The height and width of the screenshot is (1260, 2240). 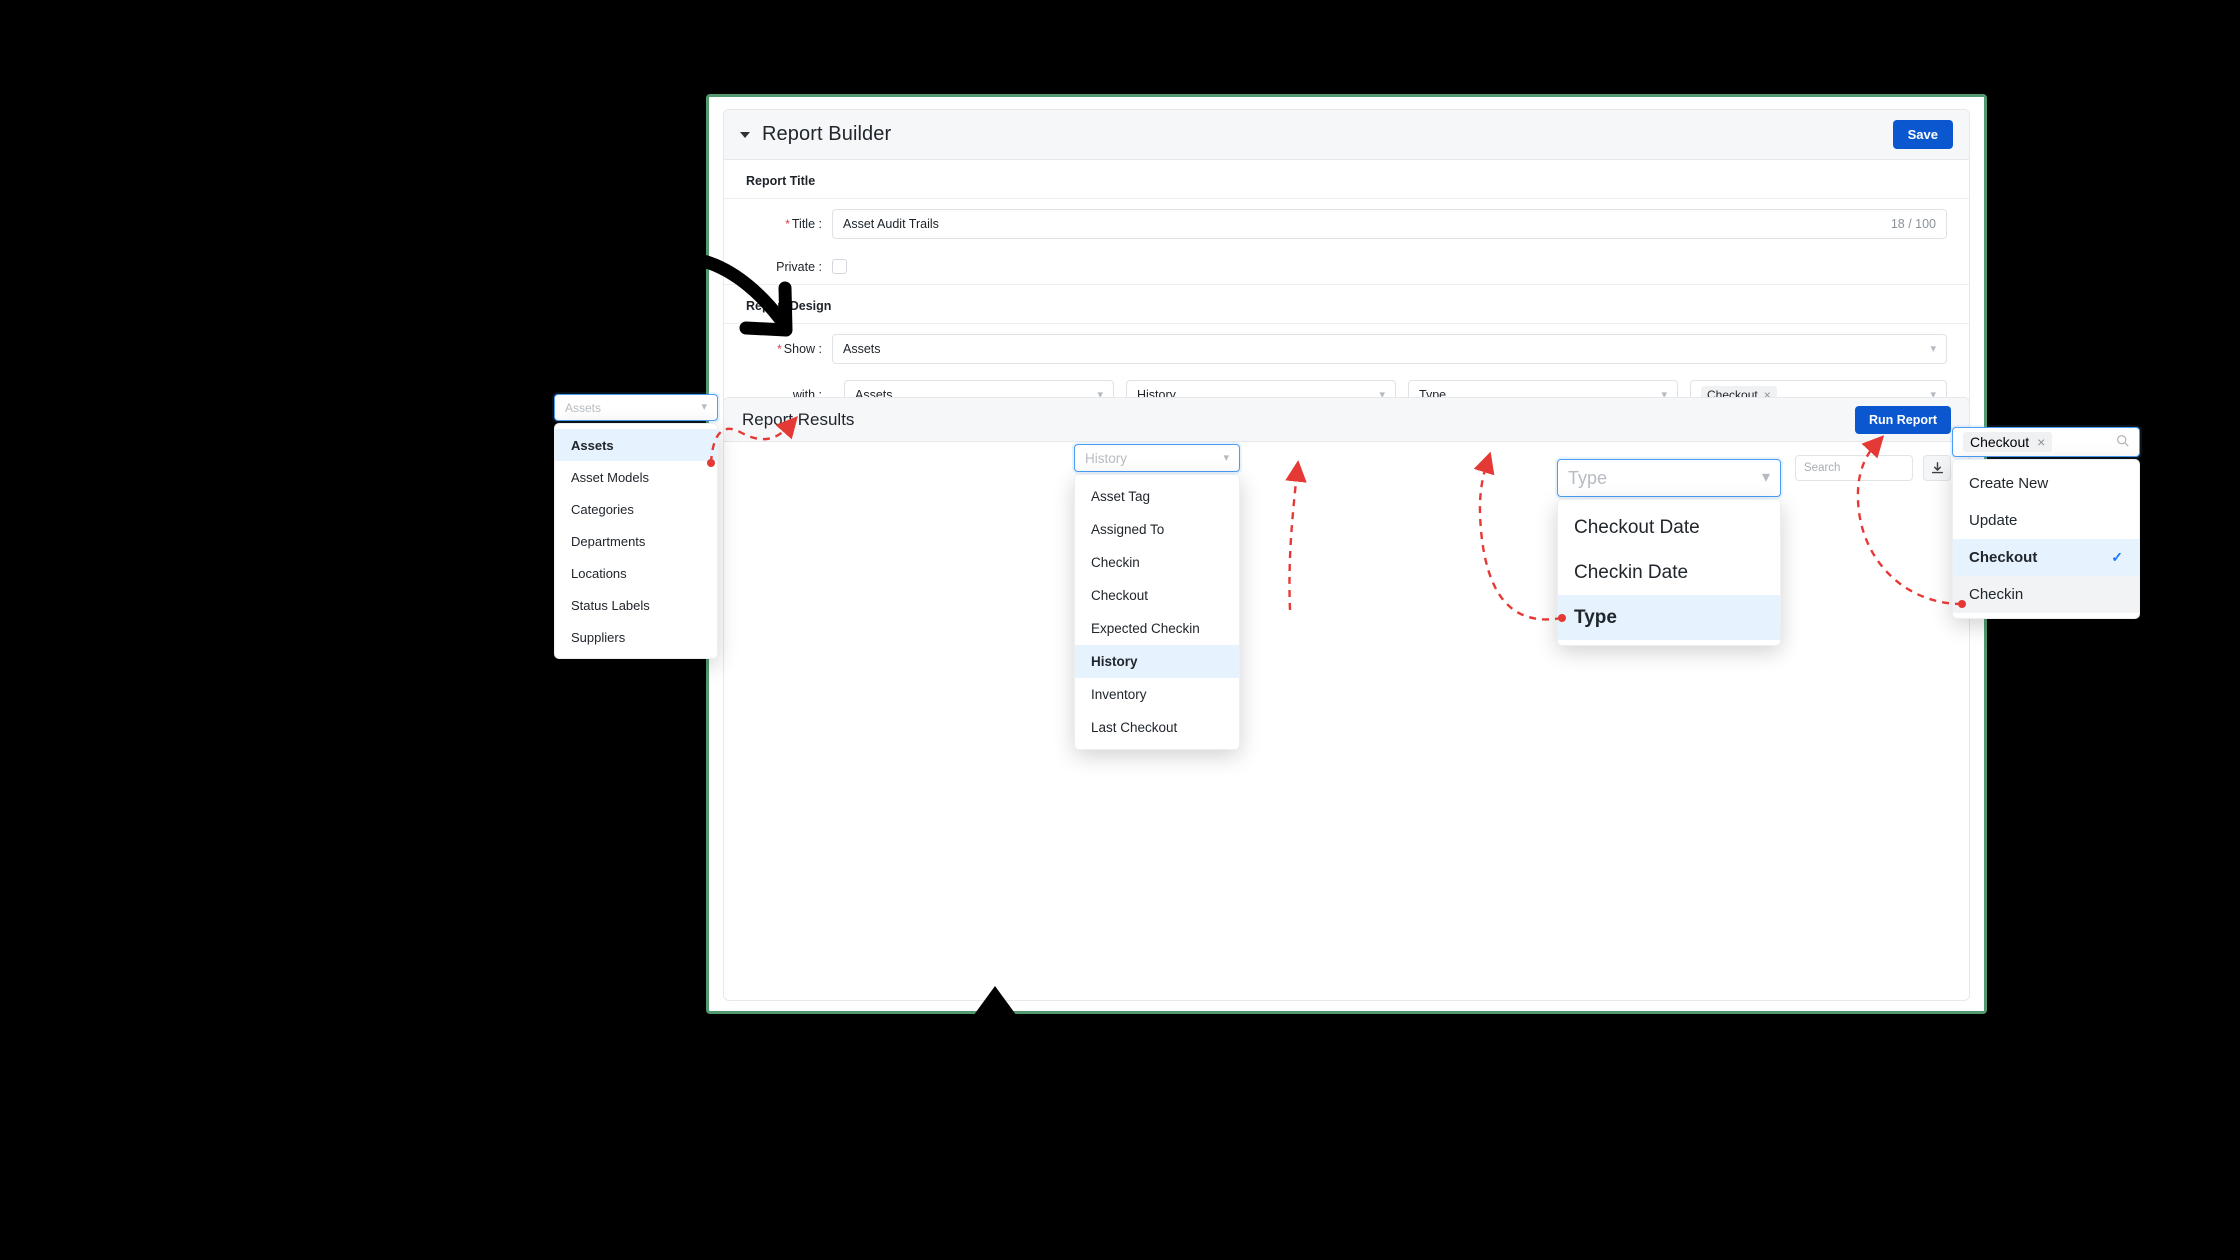 I want to click on checkout-tag-label: Checkout, so click(x=2000, y=442).